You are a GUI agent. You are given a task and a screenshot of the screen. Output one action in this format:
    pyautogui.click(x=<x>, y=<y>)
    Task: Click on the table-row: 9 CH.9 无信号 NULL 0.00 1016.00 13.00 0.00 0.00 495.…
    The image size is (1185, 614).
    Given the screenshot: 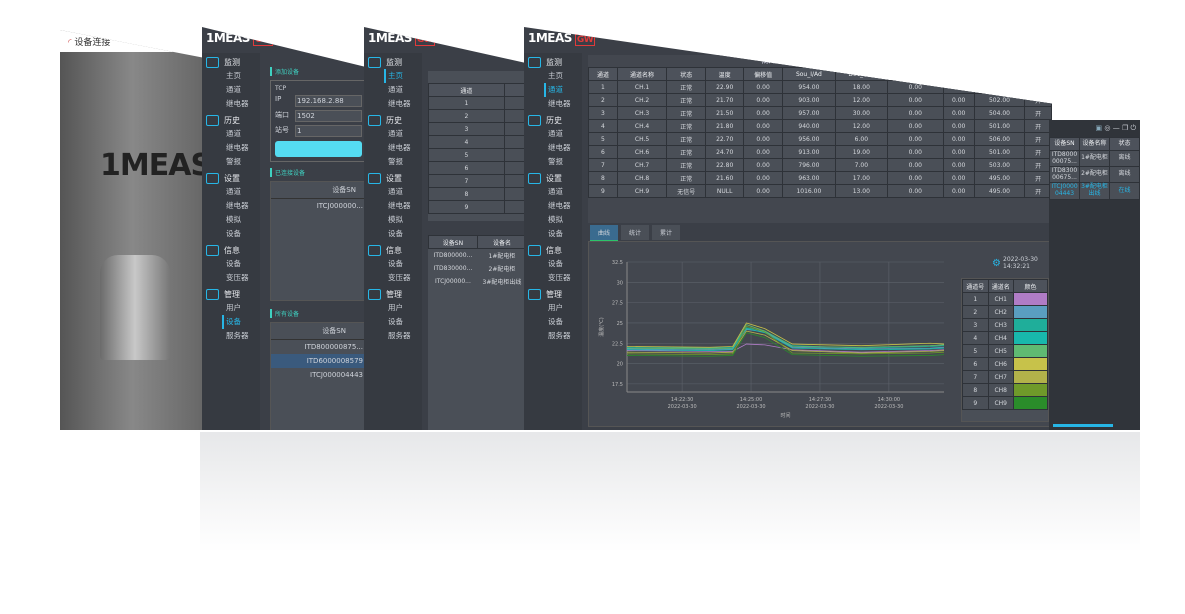 What is the action you would take?
    pyautogui.click(x=820, y=191)
    